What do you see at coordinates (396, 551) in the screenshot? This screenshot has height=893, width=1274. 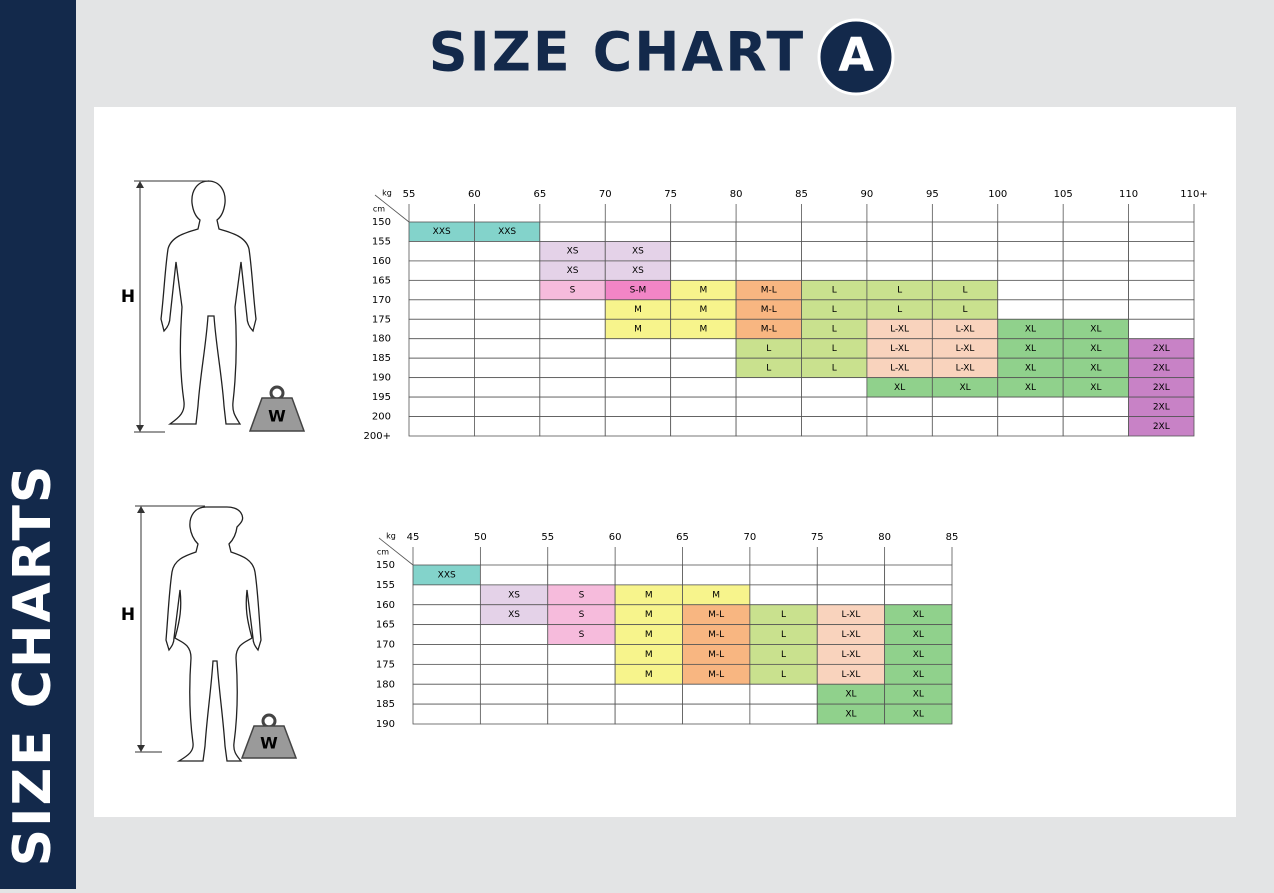 I see `corner-diagonal` at bounding box center [396, 551].